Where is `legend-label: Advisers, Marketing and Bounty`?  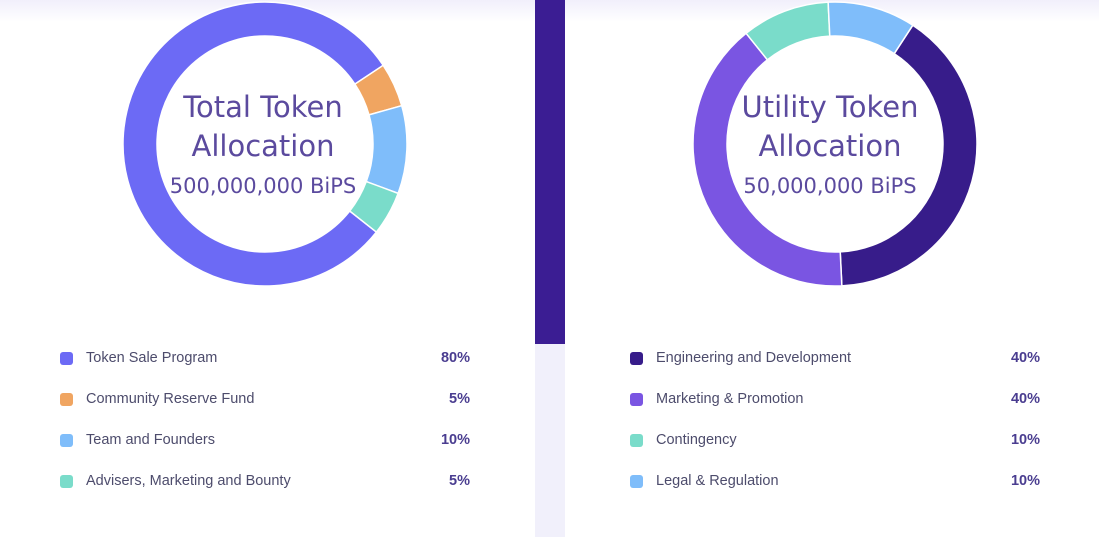 legend-label: Advisers, Marketing and Bounty is located at coordinates (188, 481).